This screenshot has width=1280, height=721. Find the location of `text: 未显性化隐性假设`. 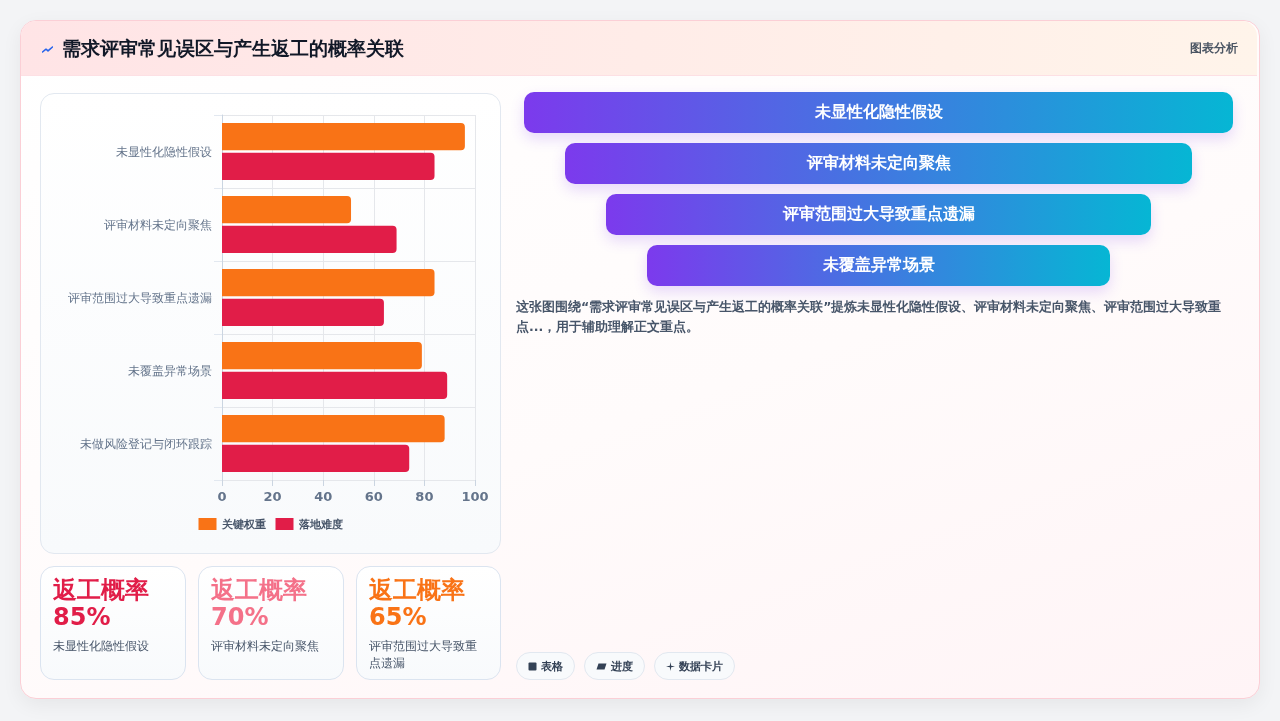

text: 未显性化隐性假设 is located at coordinates (101, 646).